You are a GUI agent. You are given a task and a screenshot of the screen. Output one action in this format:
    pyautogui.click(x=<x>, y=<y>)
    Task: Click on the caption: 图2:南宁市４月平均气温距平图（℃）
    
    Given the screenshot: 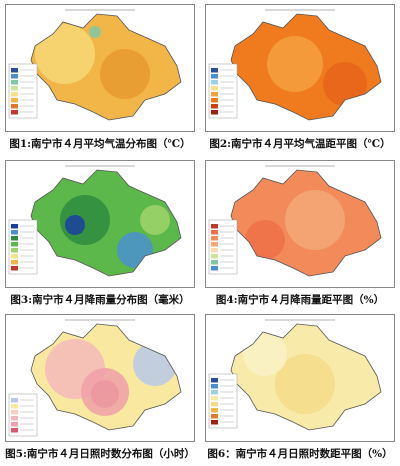 What is the action you would take?
    pyautogui.click(x=300, y=144)
    